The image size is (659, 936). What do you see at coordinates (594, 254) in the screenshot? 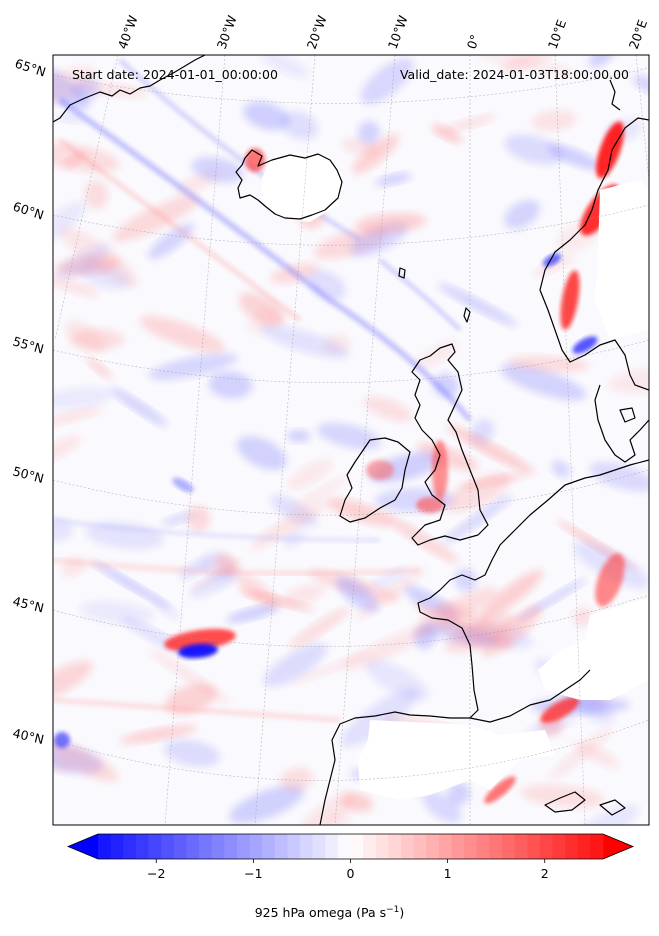
I see `scandinavia-coast` at bounding box center [594, 254].